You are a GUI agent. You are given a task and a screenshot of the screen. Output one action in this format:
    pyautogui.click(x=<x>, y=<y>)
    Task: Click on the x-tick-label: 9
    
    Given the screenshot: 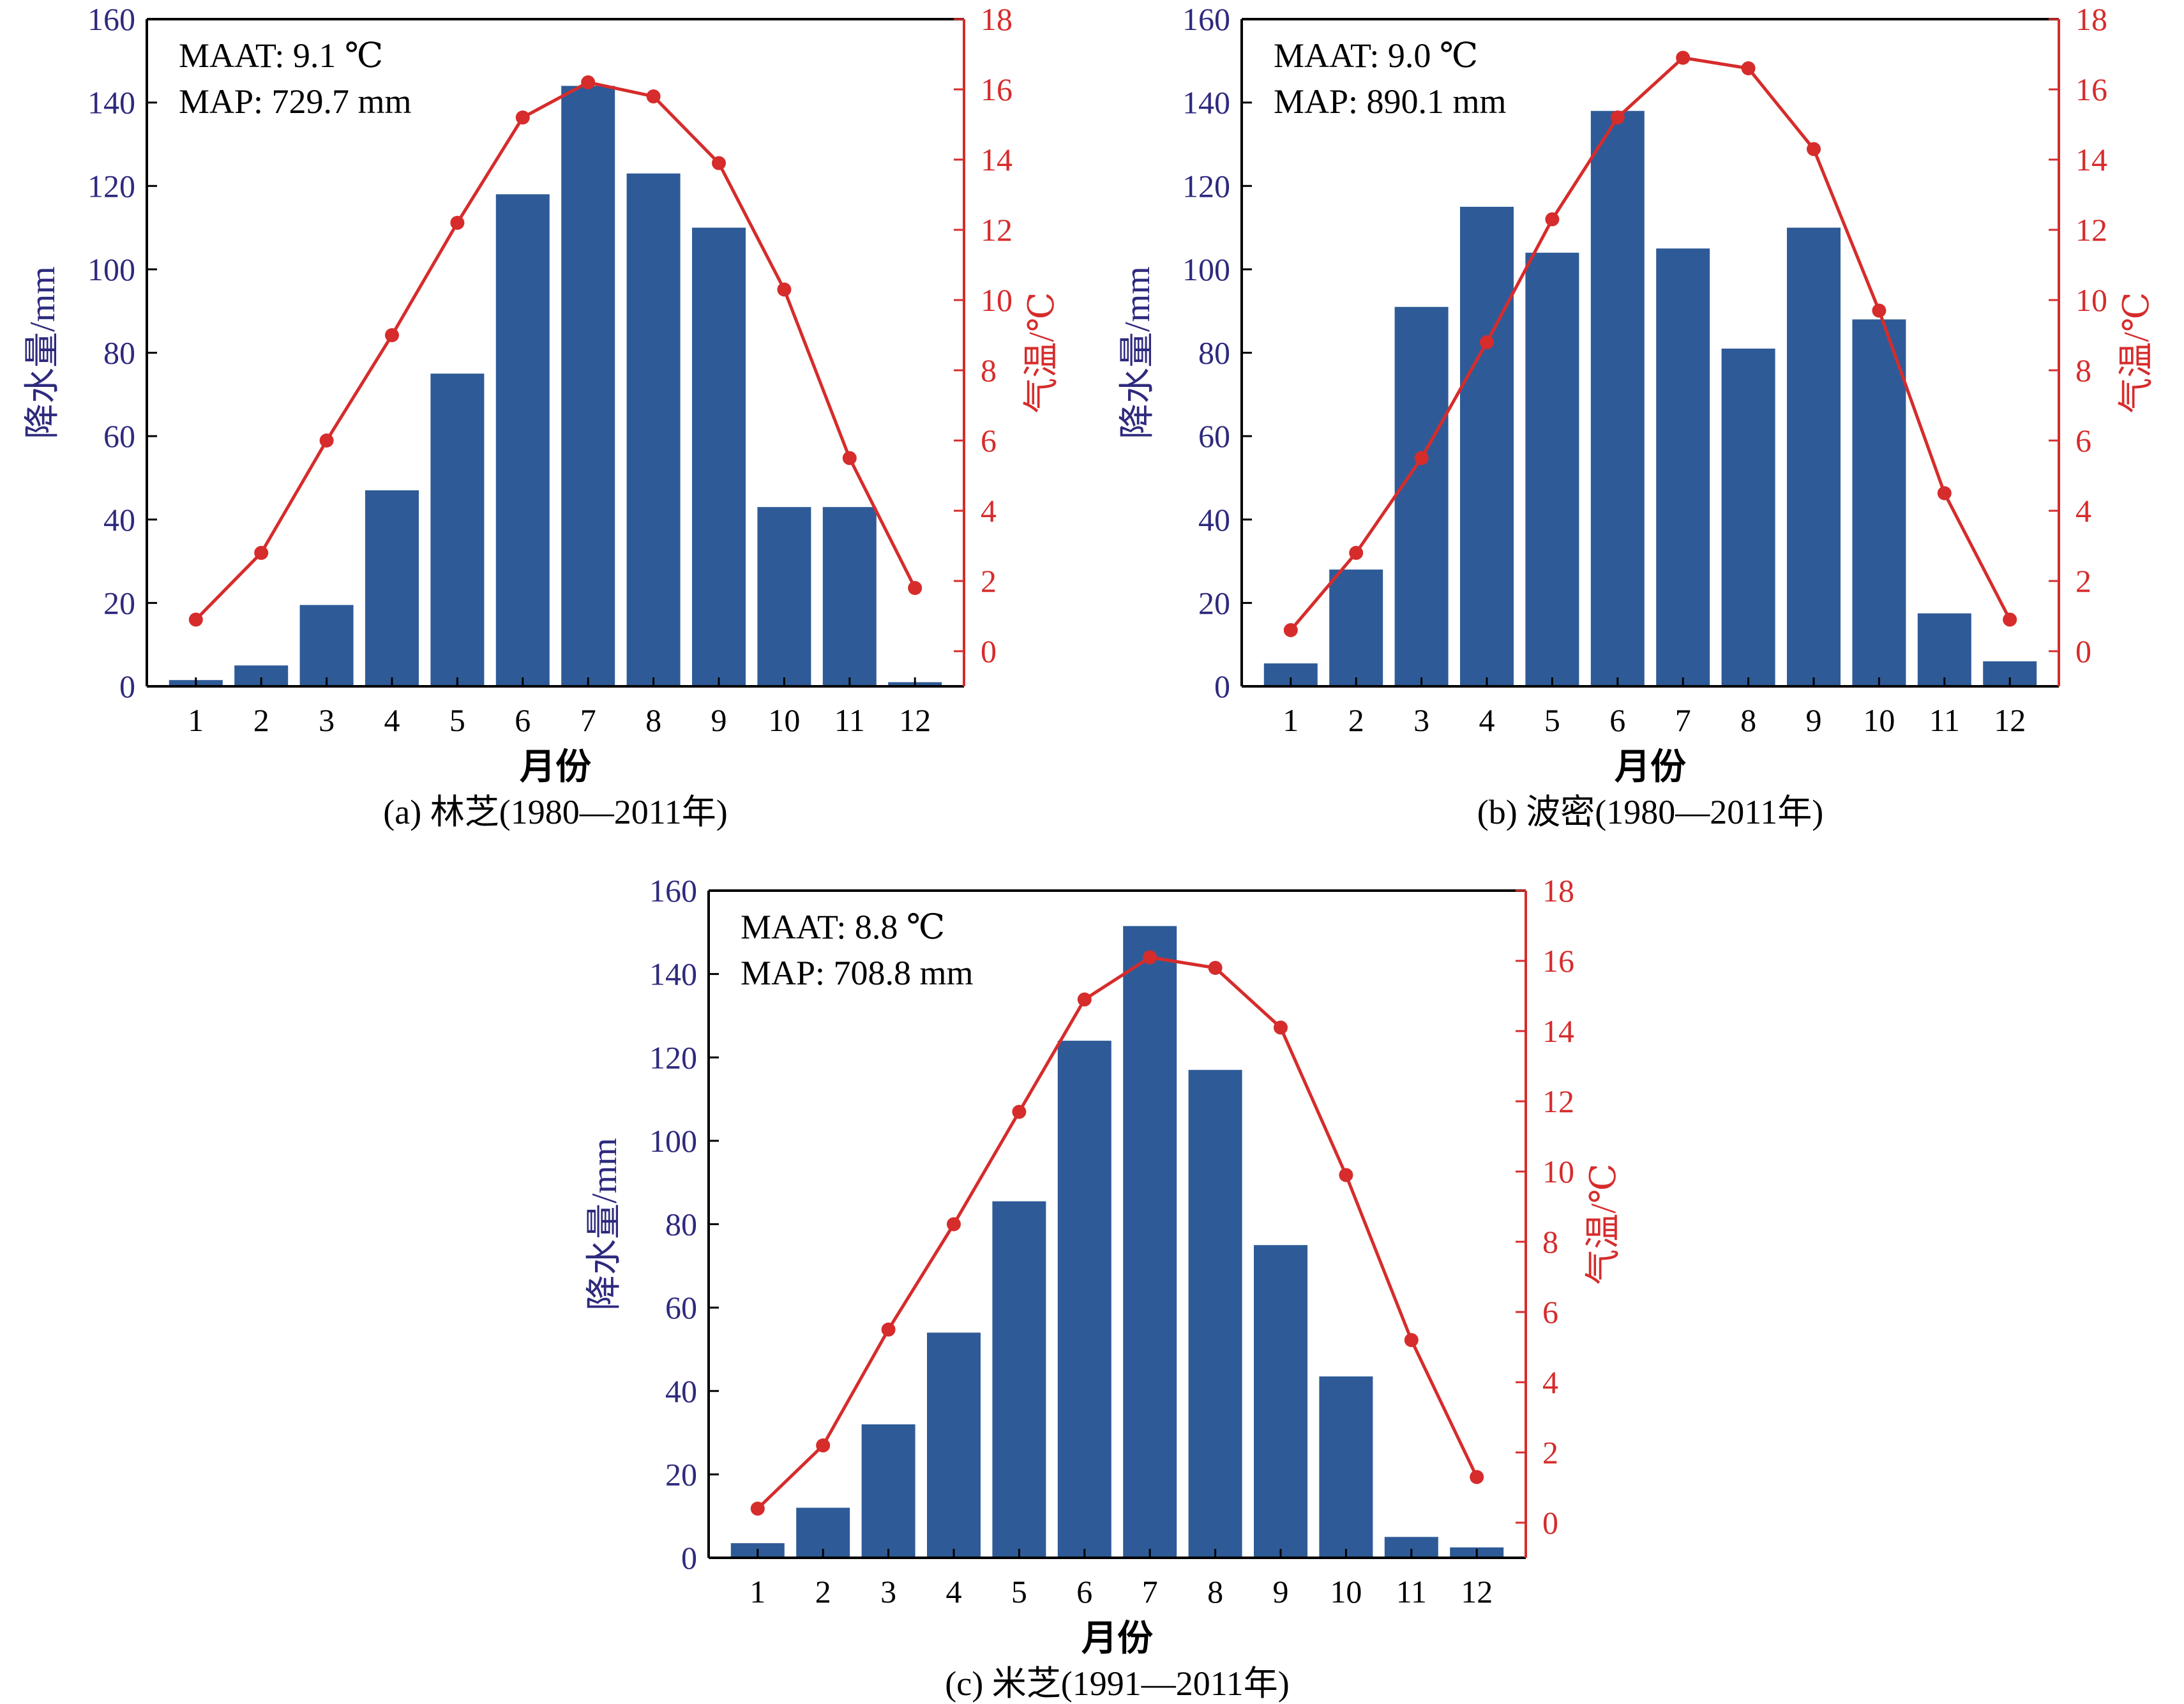 What is the action you would take?
    pyautogui.click(x=1281, y=1592)
    